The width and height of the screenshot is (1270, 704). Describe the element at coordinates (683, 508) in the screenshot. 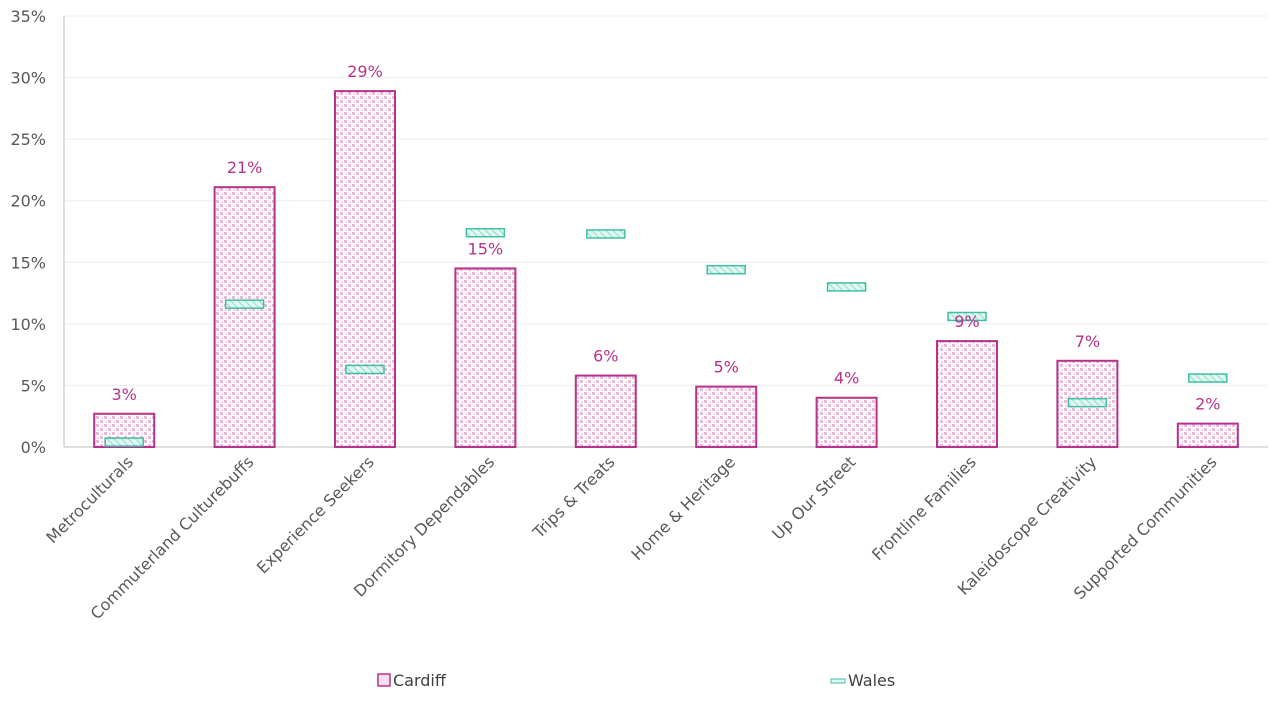

I see `x-tick-label: Home & Heritage` at that location.